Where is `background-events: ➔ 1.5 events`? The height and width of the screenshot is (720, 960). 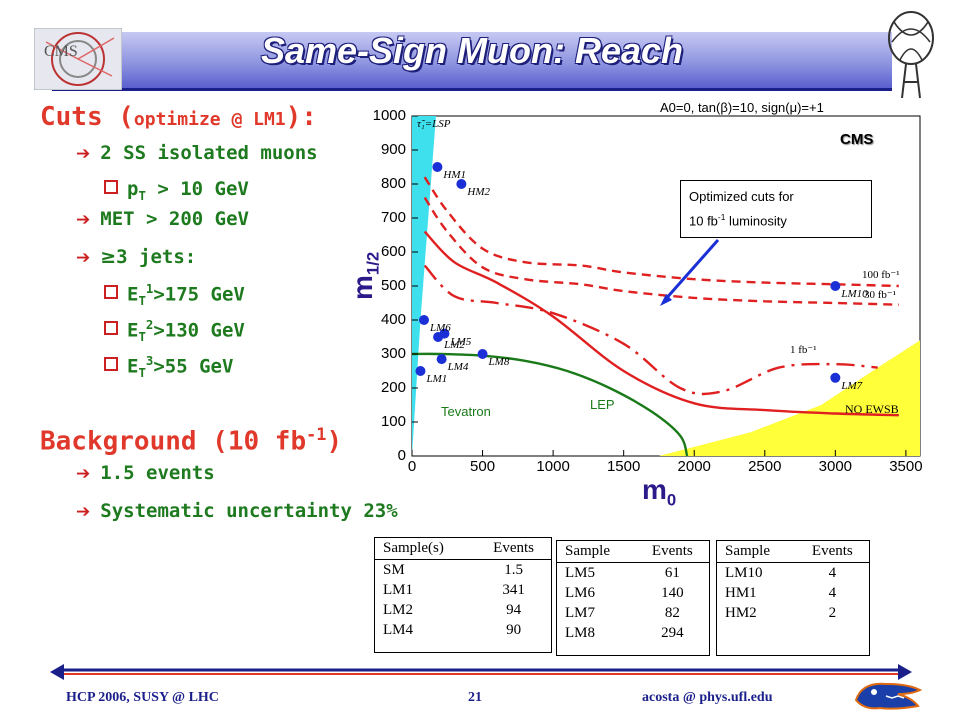 background-events: ➔ 1.5 events is located at coordinates (145, 473).